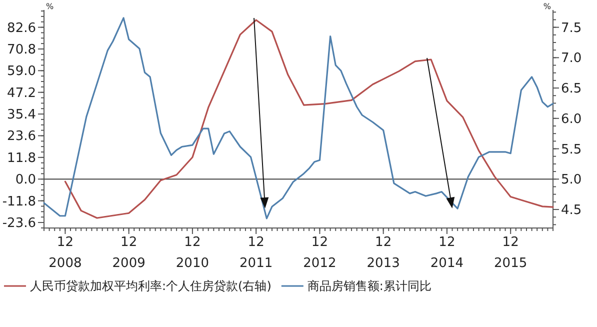 The width and height of the screenshot is (597, 327). I want to click on y-tick-label: -11.8, so click(19, 202).